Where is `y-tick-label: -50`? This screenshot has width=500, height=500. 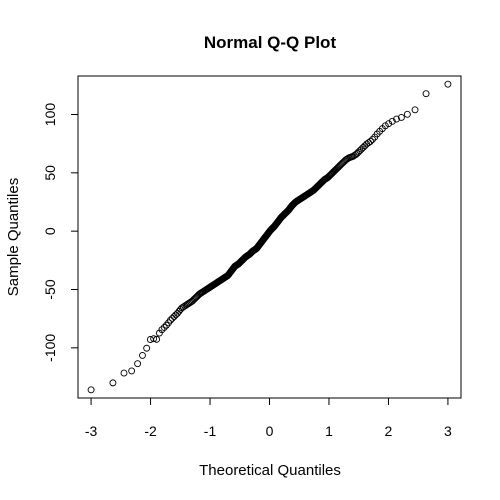
y-tick-label: -50 is located at coordinates (50, 289).